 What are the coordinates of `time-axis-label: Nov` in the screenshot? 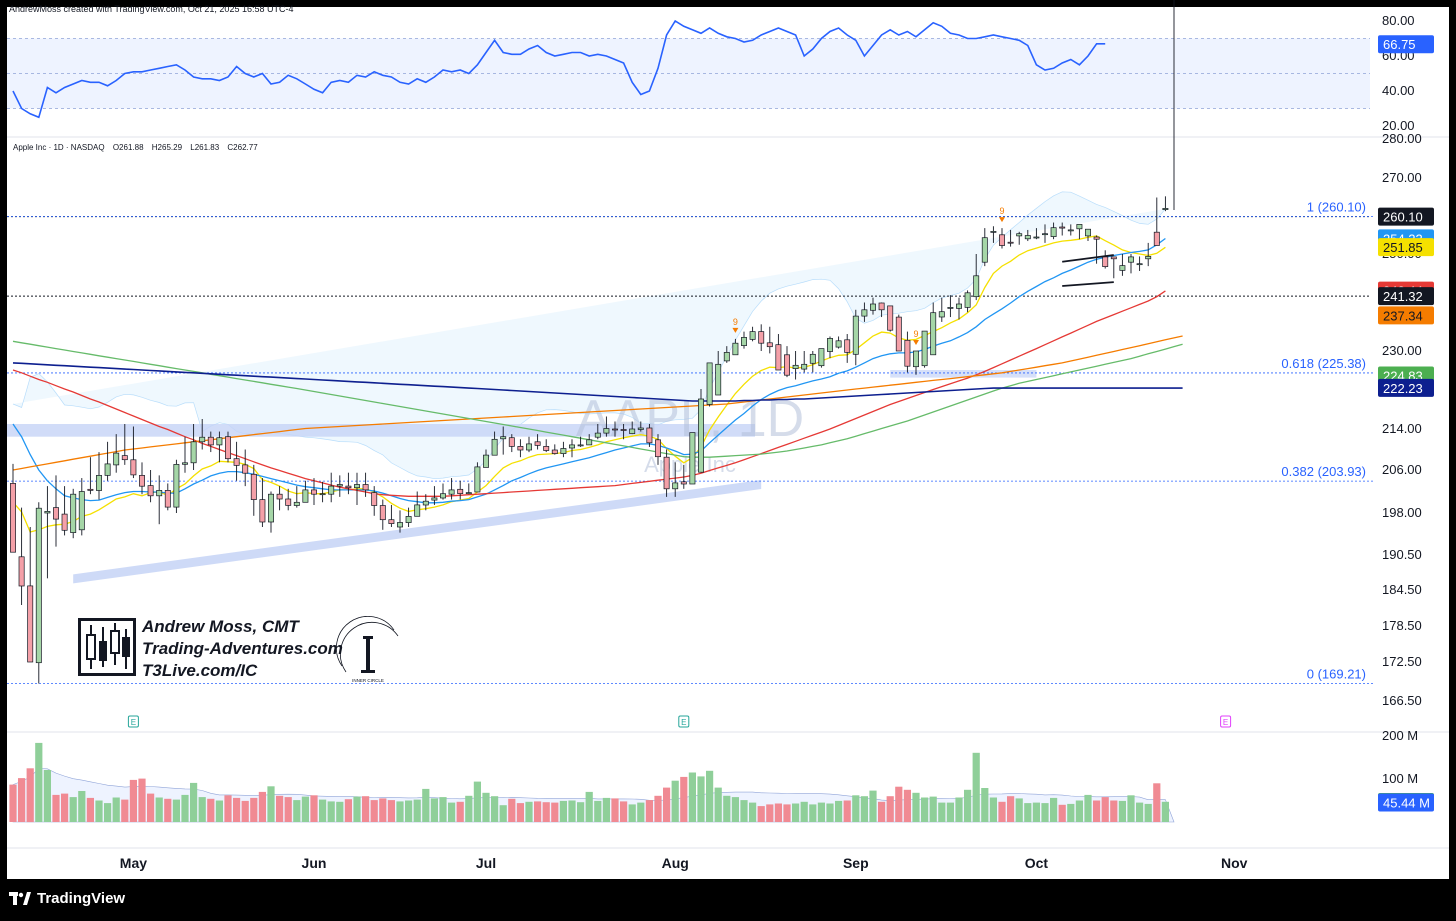 It's located at (1234, 863).